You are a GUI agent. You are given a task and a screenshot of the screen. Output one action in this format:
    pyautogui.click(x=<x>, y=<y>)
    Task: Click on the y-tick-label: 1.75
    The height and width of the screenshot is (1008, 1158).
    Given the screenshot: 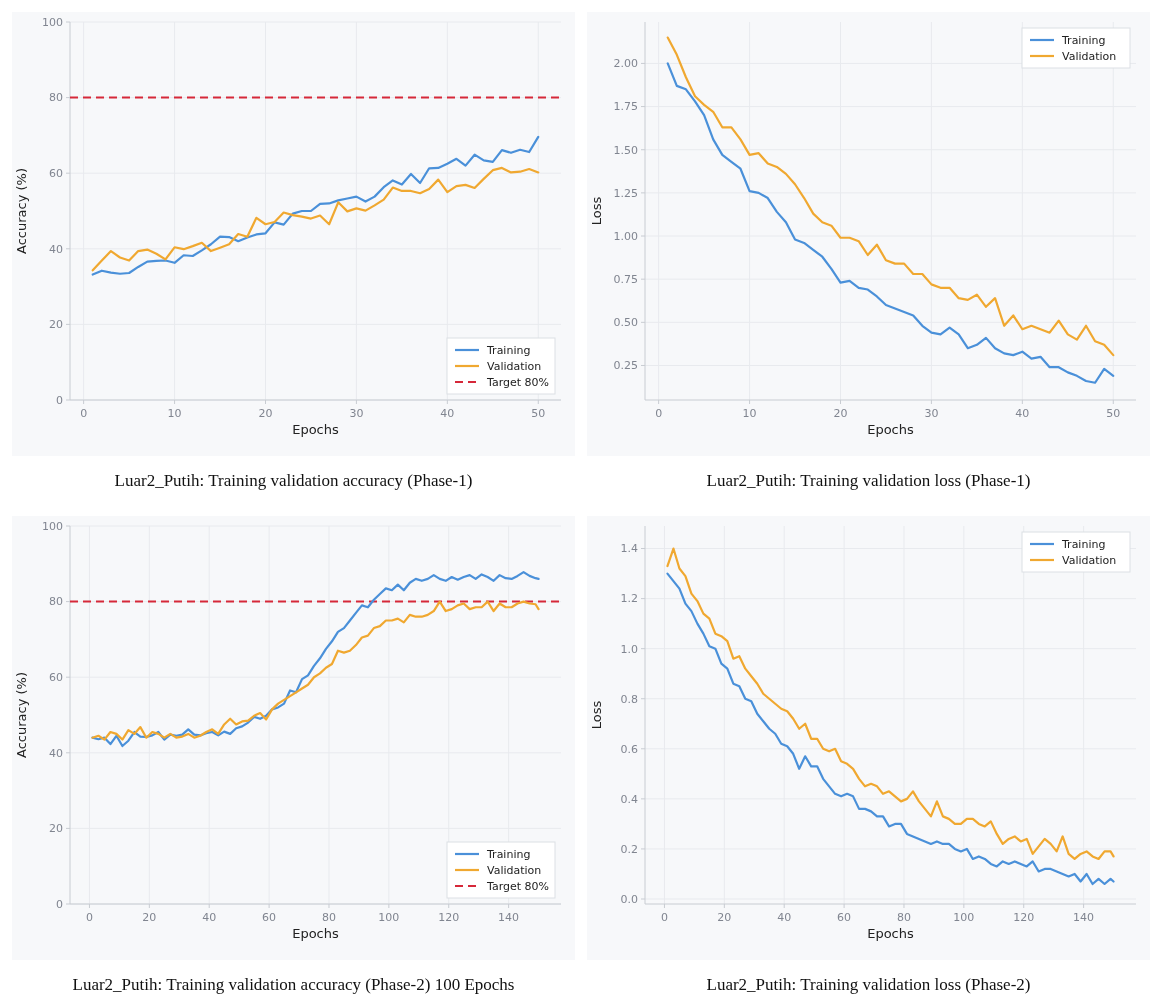 What is the action you would take?
    pyautogui.click(x=625, y=107)
    